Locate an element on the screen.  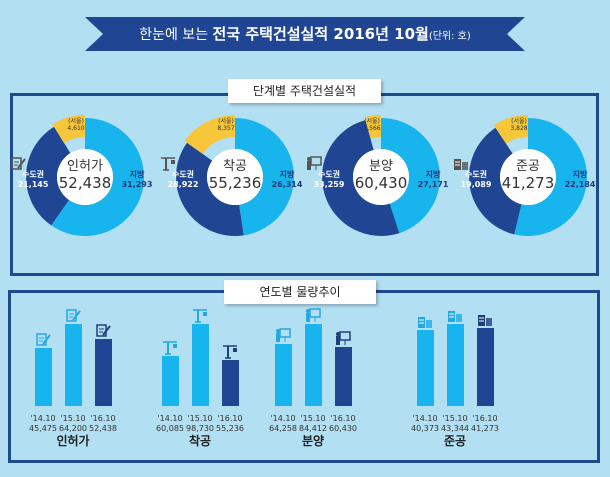
bar-착공-2 is located at coordinates (230, 383).